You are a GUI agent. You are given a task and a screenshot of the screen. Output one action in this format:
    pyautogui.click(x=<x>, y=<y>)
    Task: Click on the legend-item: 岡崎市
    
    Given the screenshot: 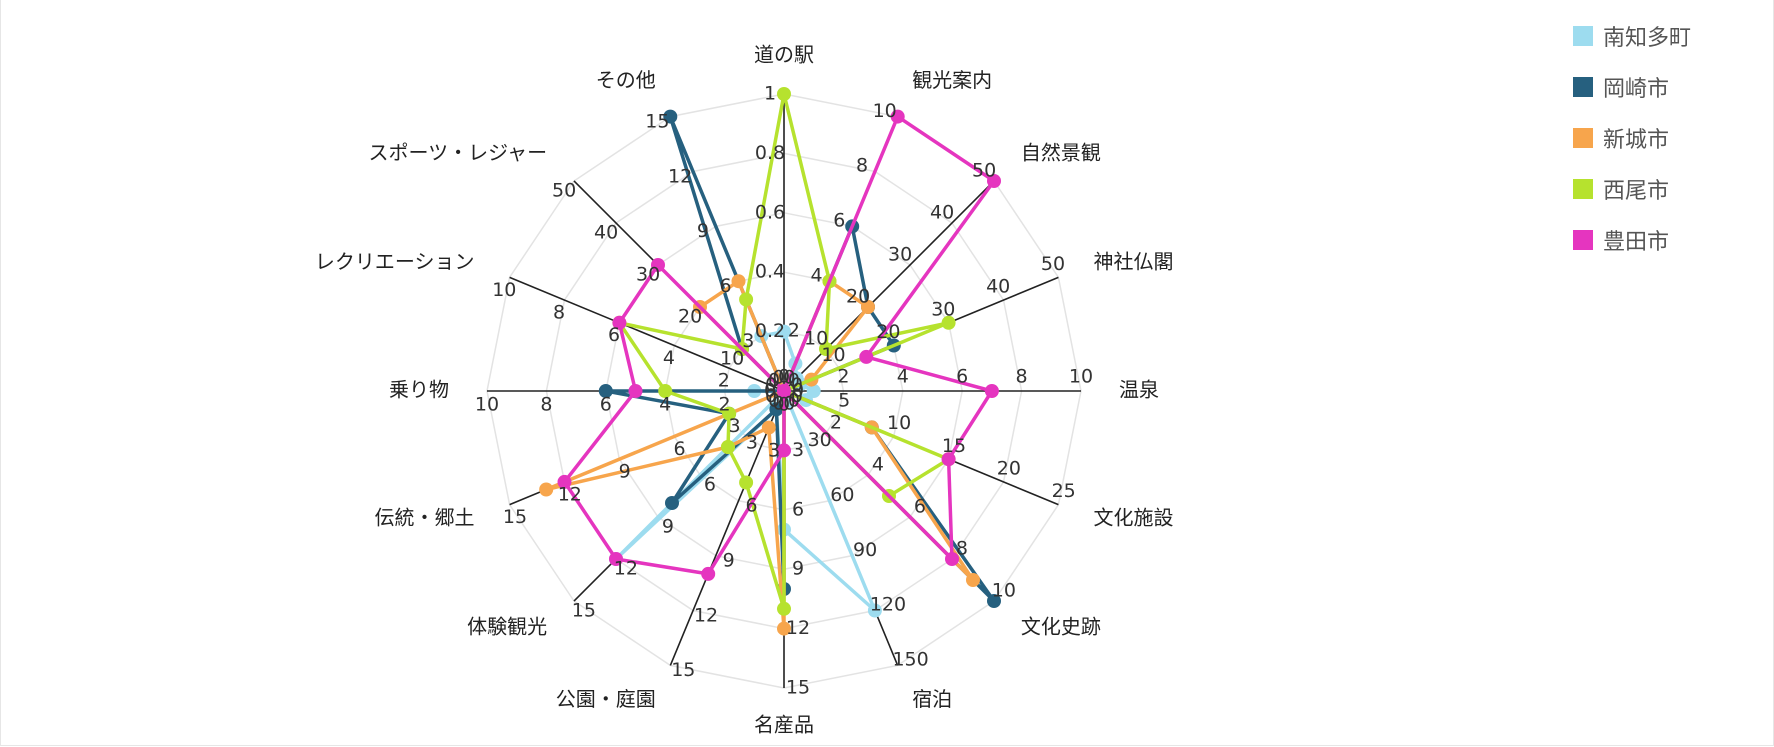 What is the action you would take?
    pyautogui.click(x=1632, y=86)
    